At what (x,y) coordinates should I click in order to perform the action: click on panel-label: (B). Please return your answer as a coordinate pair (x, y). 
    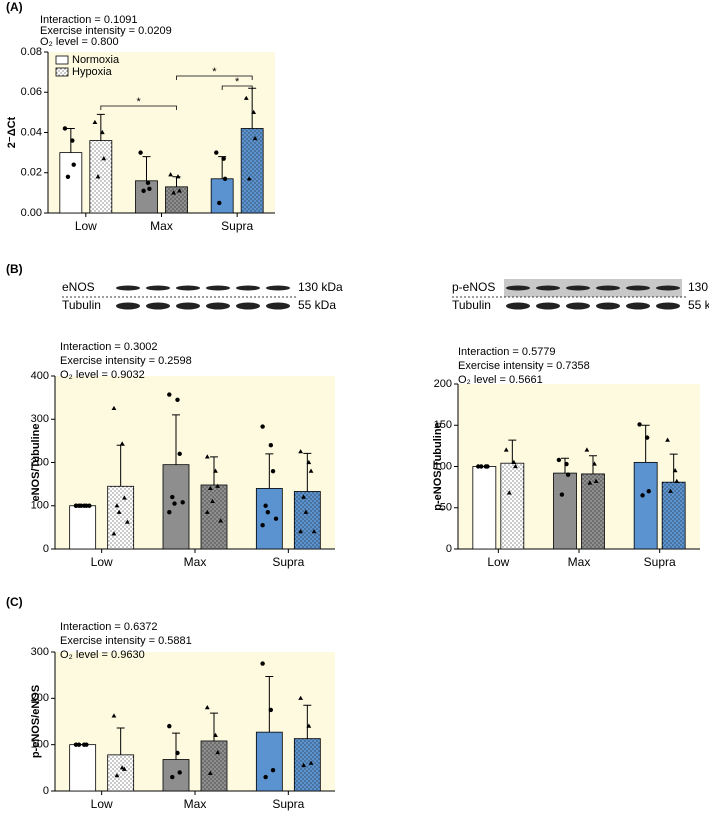
    Looking at the image, I should click on (14, 269).